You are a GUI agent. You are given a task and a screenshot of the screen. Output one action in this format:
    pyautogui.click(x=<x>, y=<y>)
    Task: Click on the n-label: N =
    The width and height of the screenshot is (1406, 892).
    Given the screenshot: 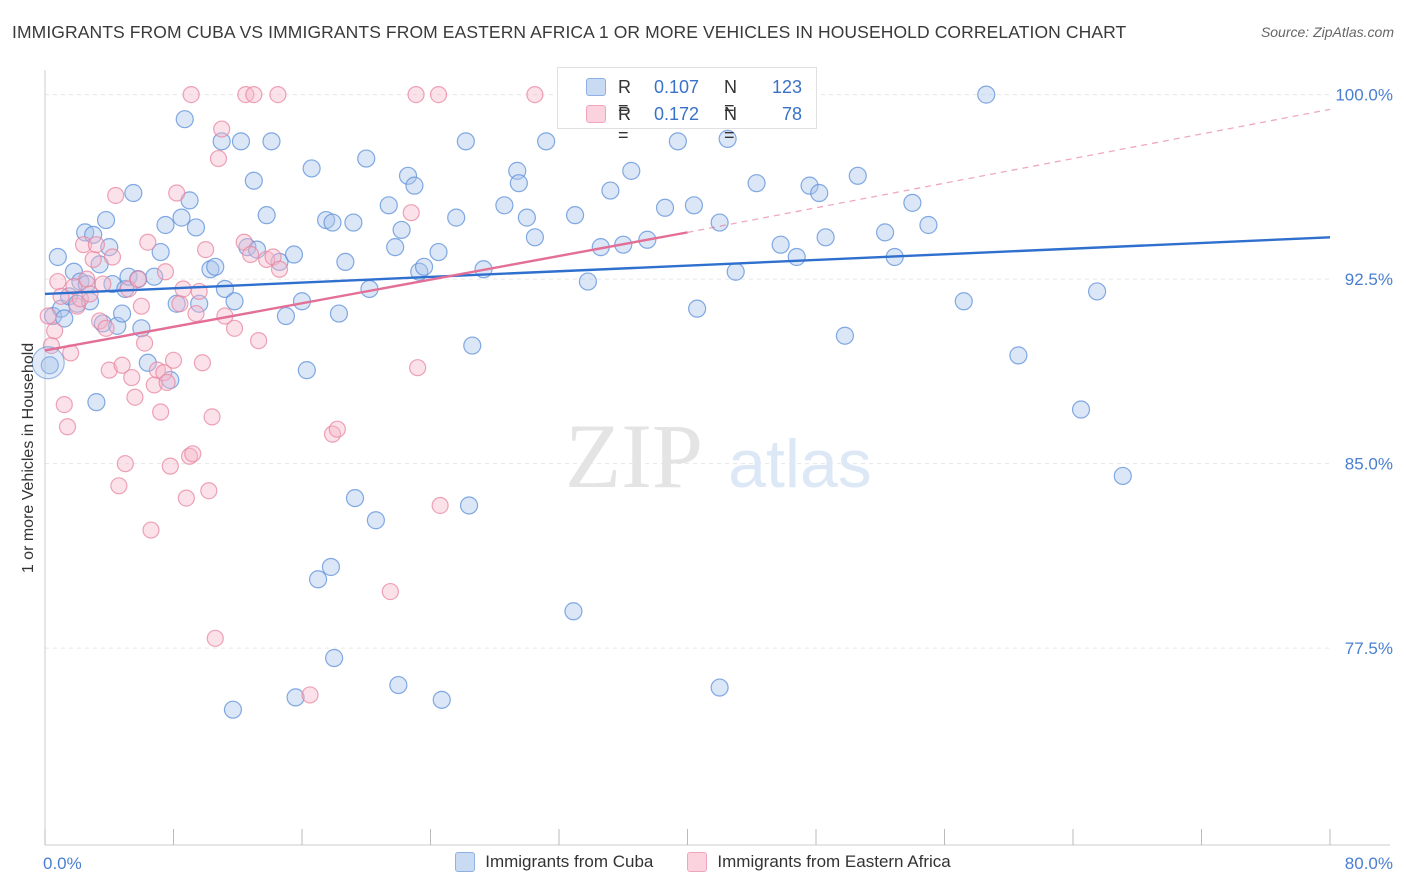 What is the action you would take?
    pyautogui.click(x=730, y=124)
    